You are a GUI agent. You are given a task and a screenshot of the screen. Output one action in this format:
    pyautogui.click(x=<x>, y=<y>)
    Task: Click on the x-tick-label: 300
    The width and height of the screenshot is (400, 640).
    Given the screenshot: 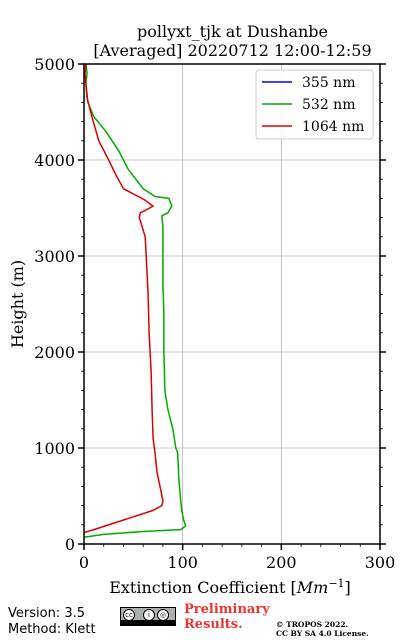 What is the action you would take?
    pyautogui.click(x=380, y=562)
    